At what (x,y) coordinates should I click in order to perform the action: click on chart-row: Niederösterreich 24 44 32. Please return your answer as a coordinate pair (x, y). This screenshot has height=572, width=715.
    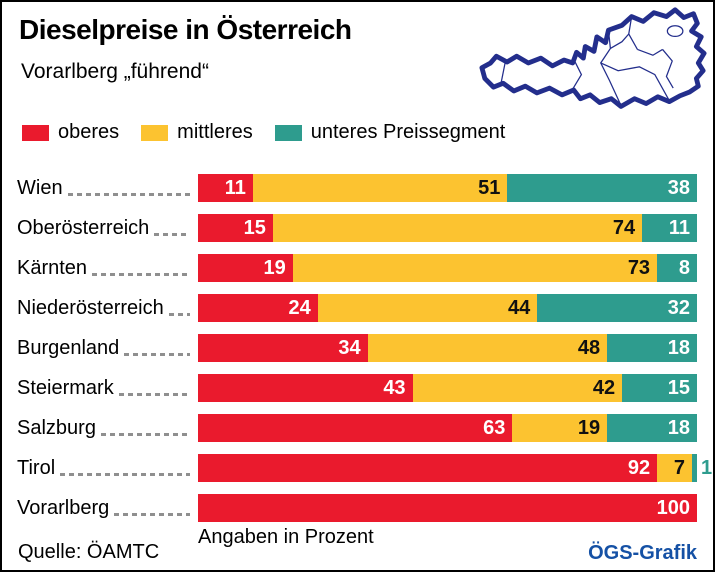
    Looking at the image, I should click on (358, 308).